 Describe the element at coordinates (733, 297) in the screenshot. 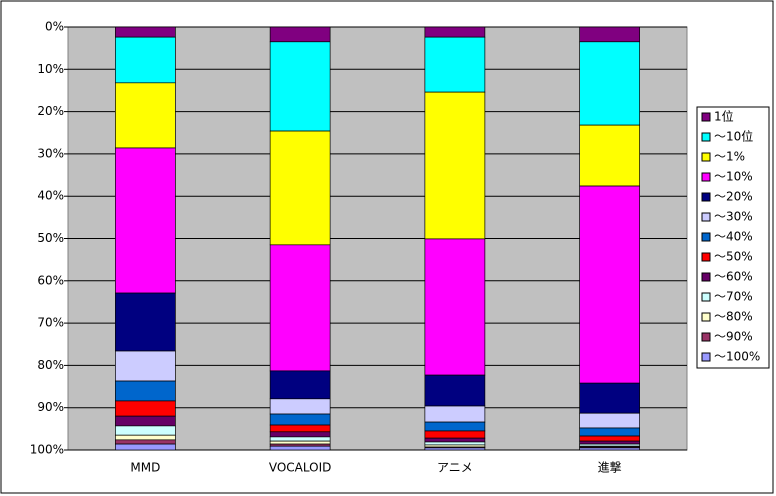

I see `legend-label: ～70%` at that location.